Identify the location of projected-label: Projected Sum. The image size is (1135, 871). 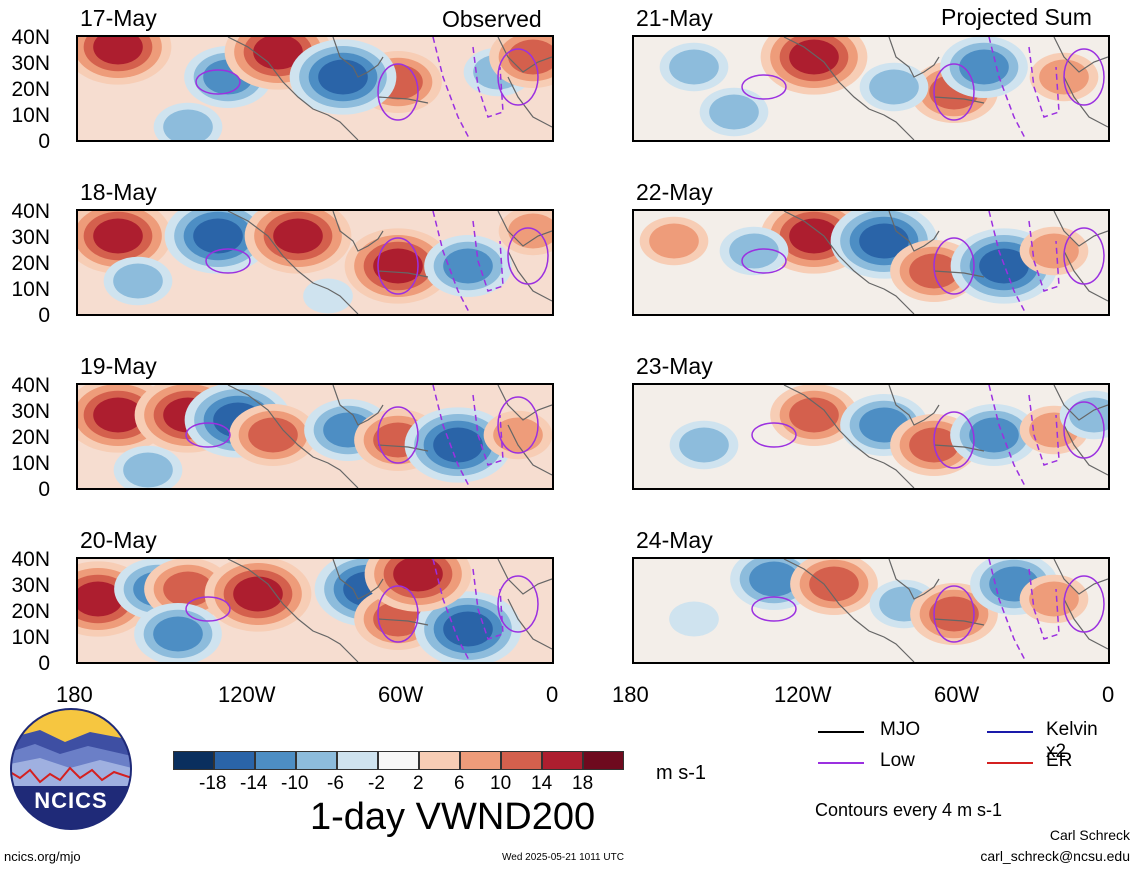
(1016, 17).